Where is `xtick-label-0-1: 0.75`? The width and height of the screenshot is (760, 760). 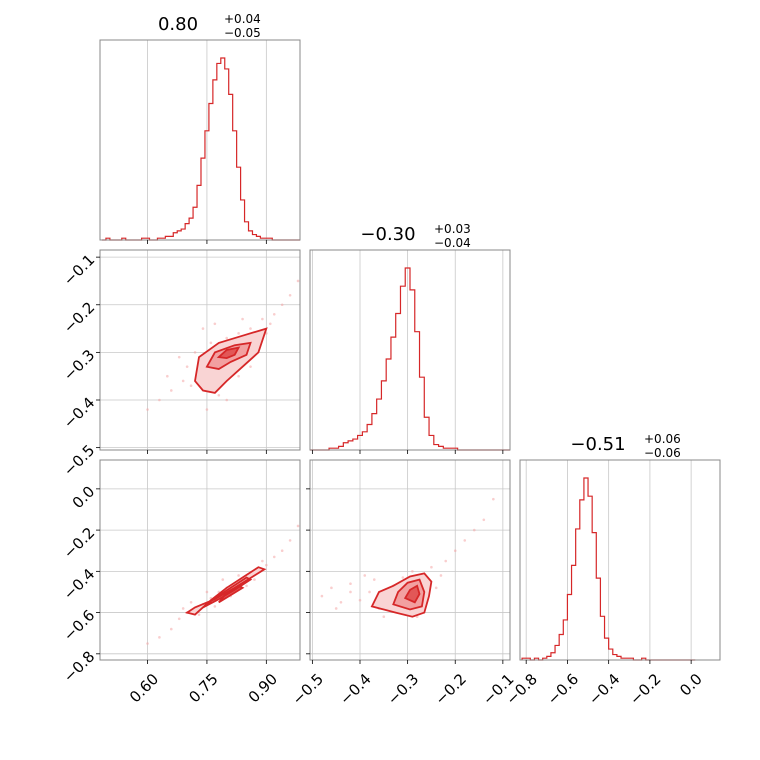
xtick-label-0-1: 0.75 is located at coordinates (203, 688).